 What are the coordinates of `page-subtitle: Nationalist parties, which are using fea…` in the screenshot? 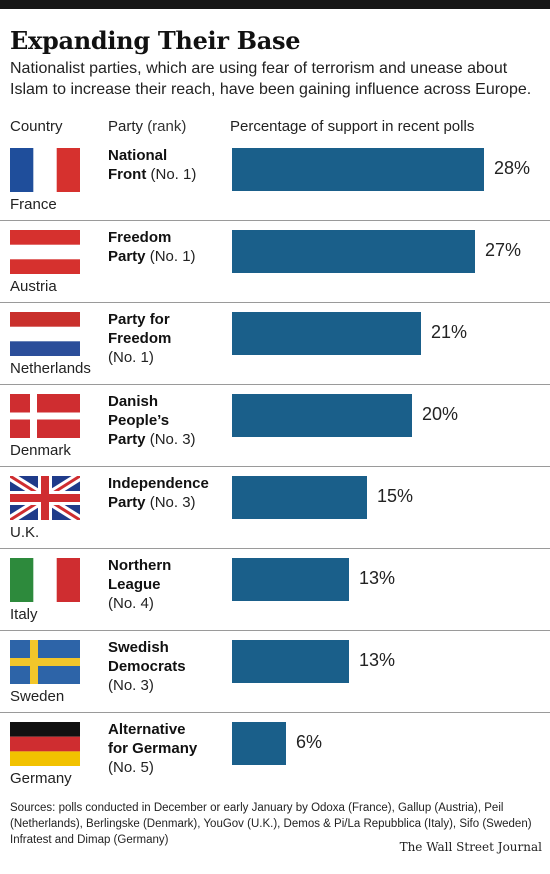 It's located at (271, 79).